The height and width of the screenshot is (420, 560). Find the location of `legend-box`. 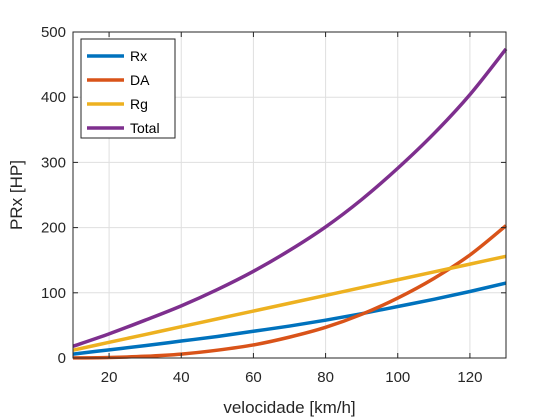

legend-box is located at coordinates (128, 88).